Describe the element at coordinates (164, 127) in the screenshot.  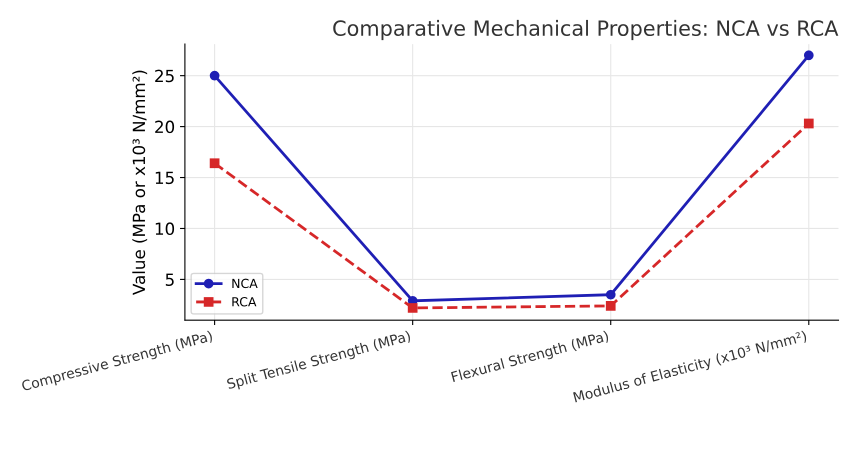
I see `y-tick-label: 20` at that location.